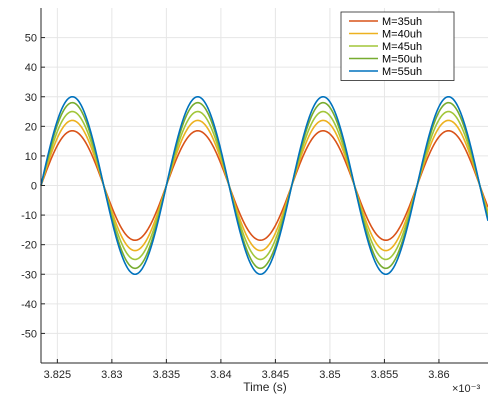  Describe the element at coordinates (220, 375) in the screenshot. I see `x-tick-label: 3.84` at that location.